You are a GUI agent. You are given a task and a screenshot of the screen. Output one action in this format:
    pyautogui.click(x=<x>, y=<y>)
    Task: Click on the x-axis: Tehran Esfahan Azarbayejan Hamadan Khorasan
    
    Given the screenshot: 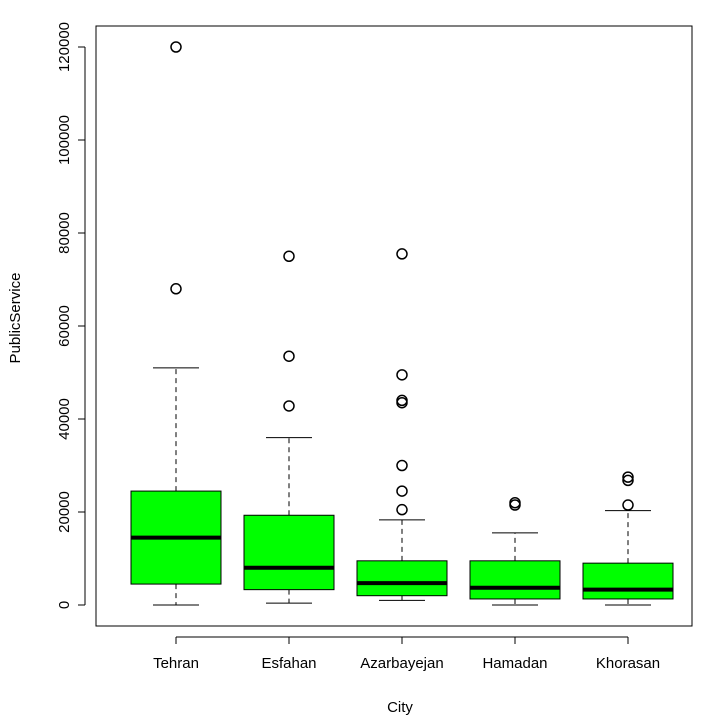 What is the action you would take?
    pyautogui.click(x=406, y=654)
    